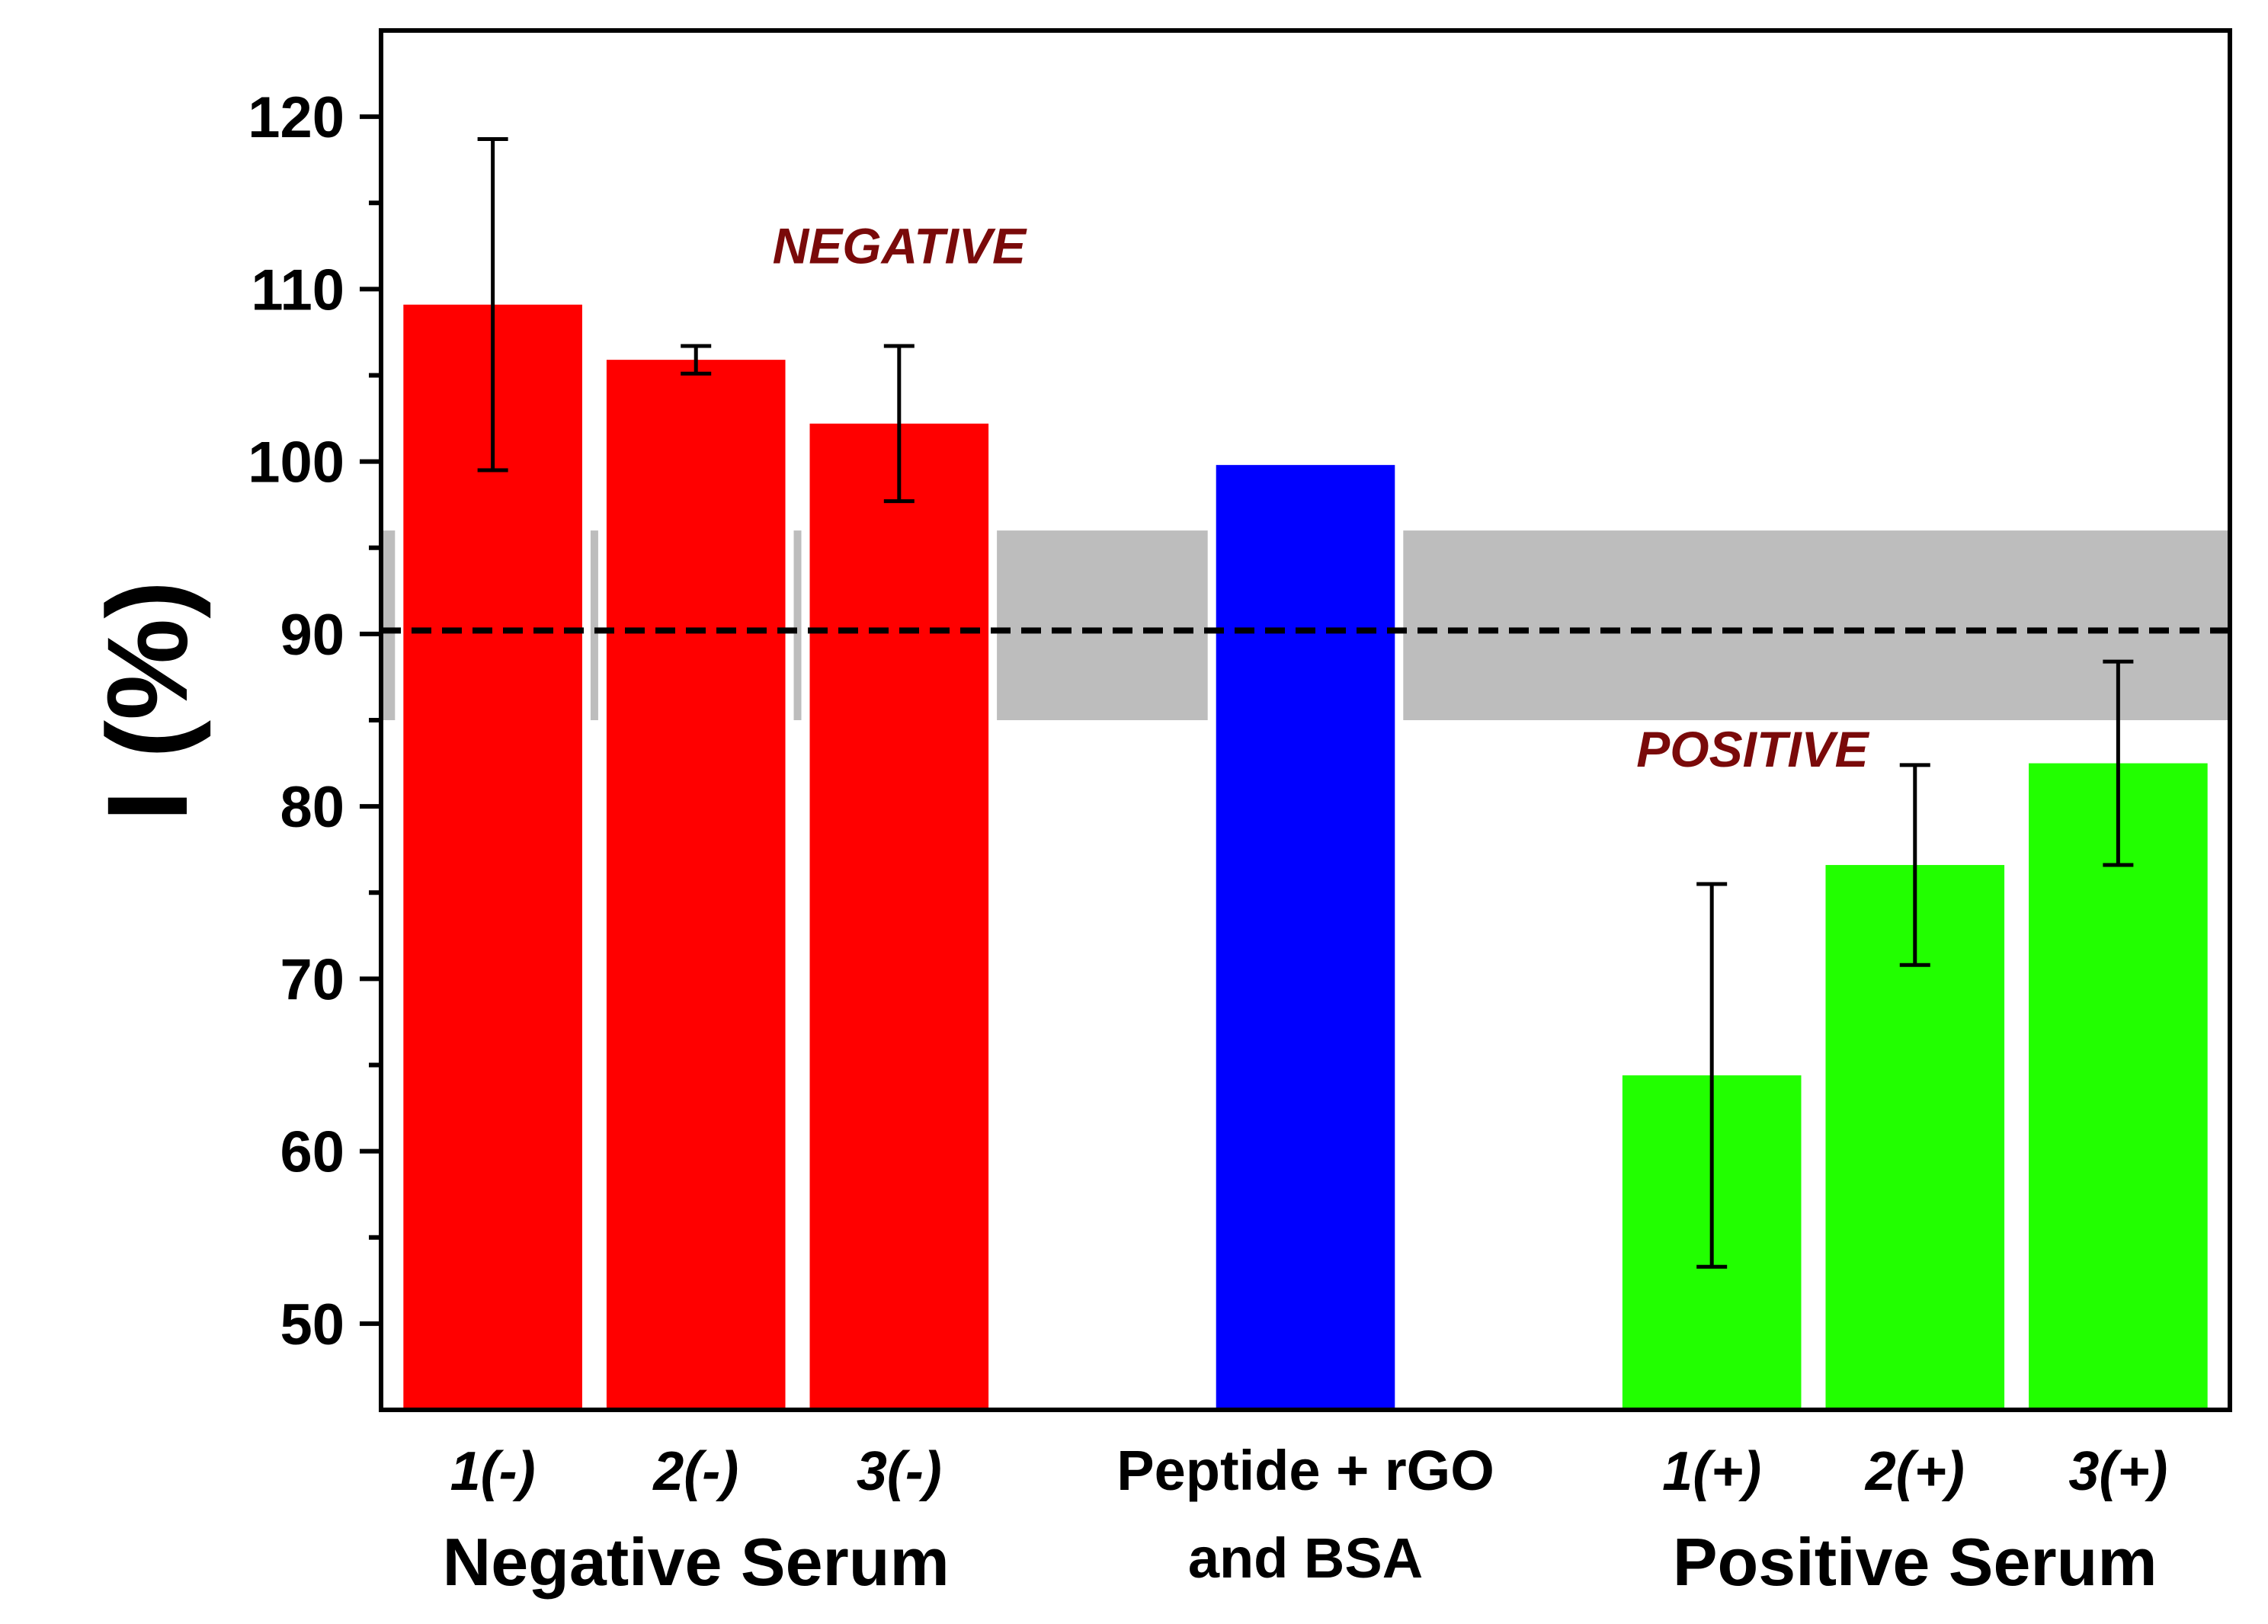 The image size is (2268, 1624). What do you see at coordinates (1305, 1558) in the screenshot?
I see `x-category-sublabel: and BSA` at bounding box center [1305, 1558].